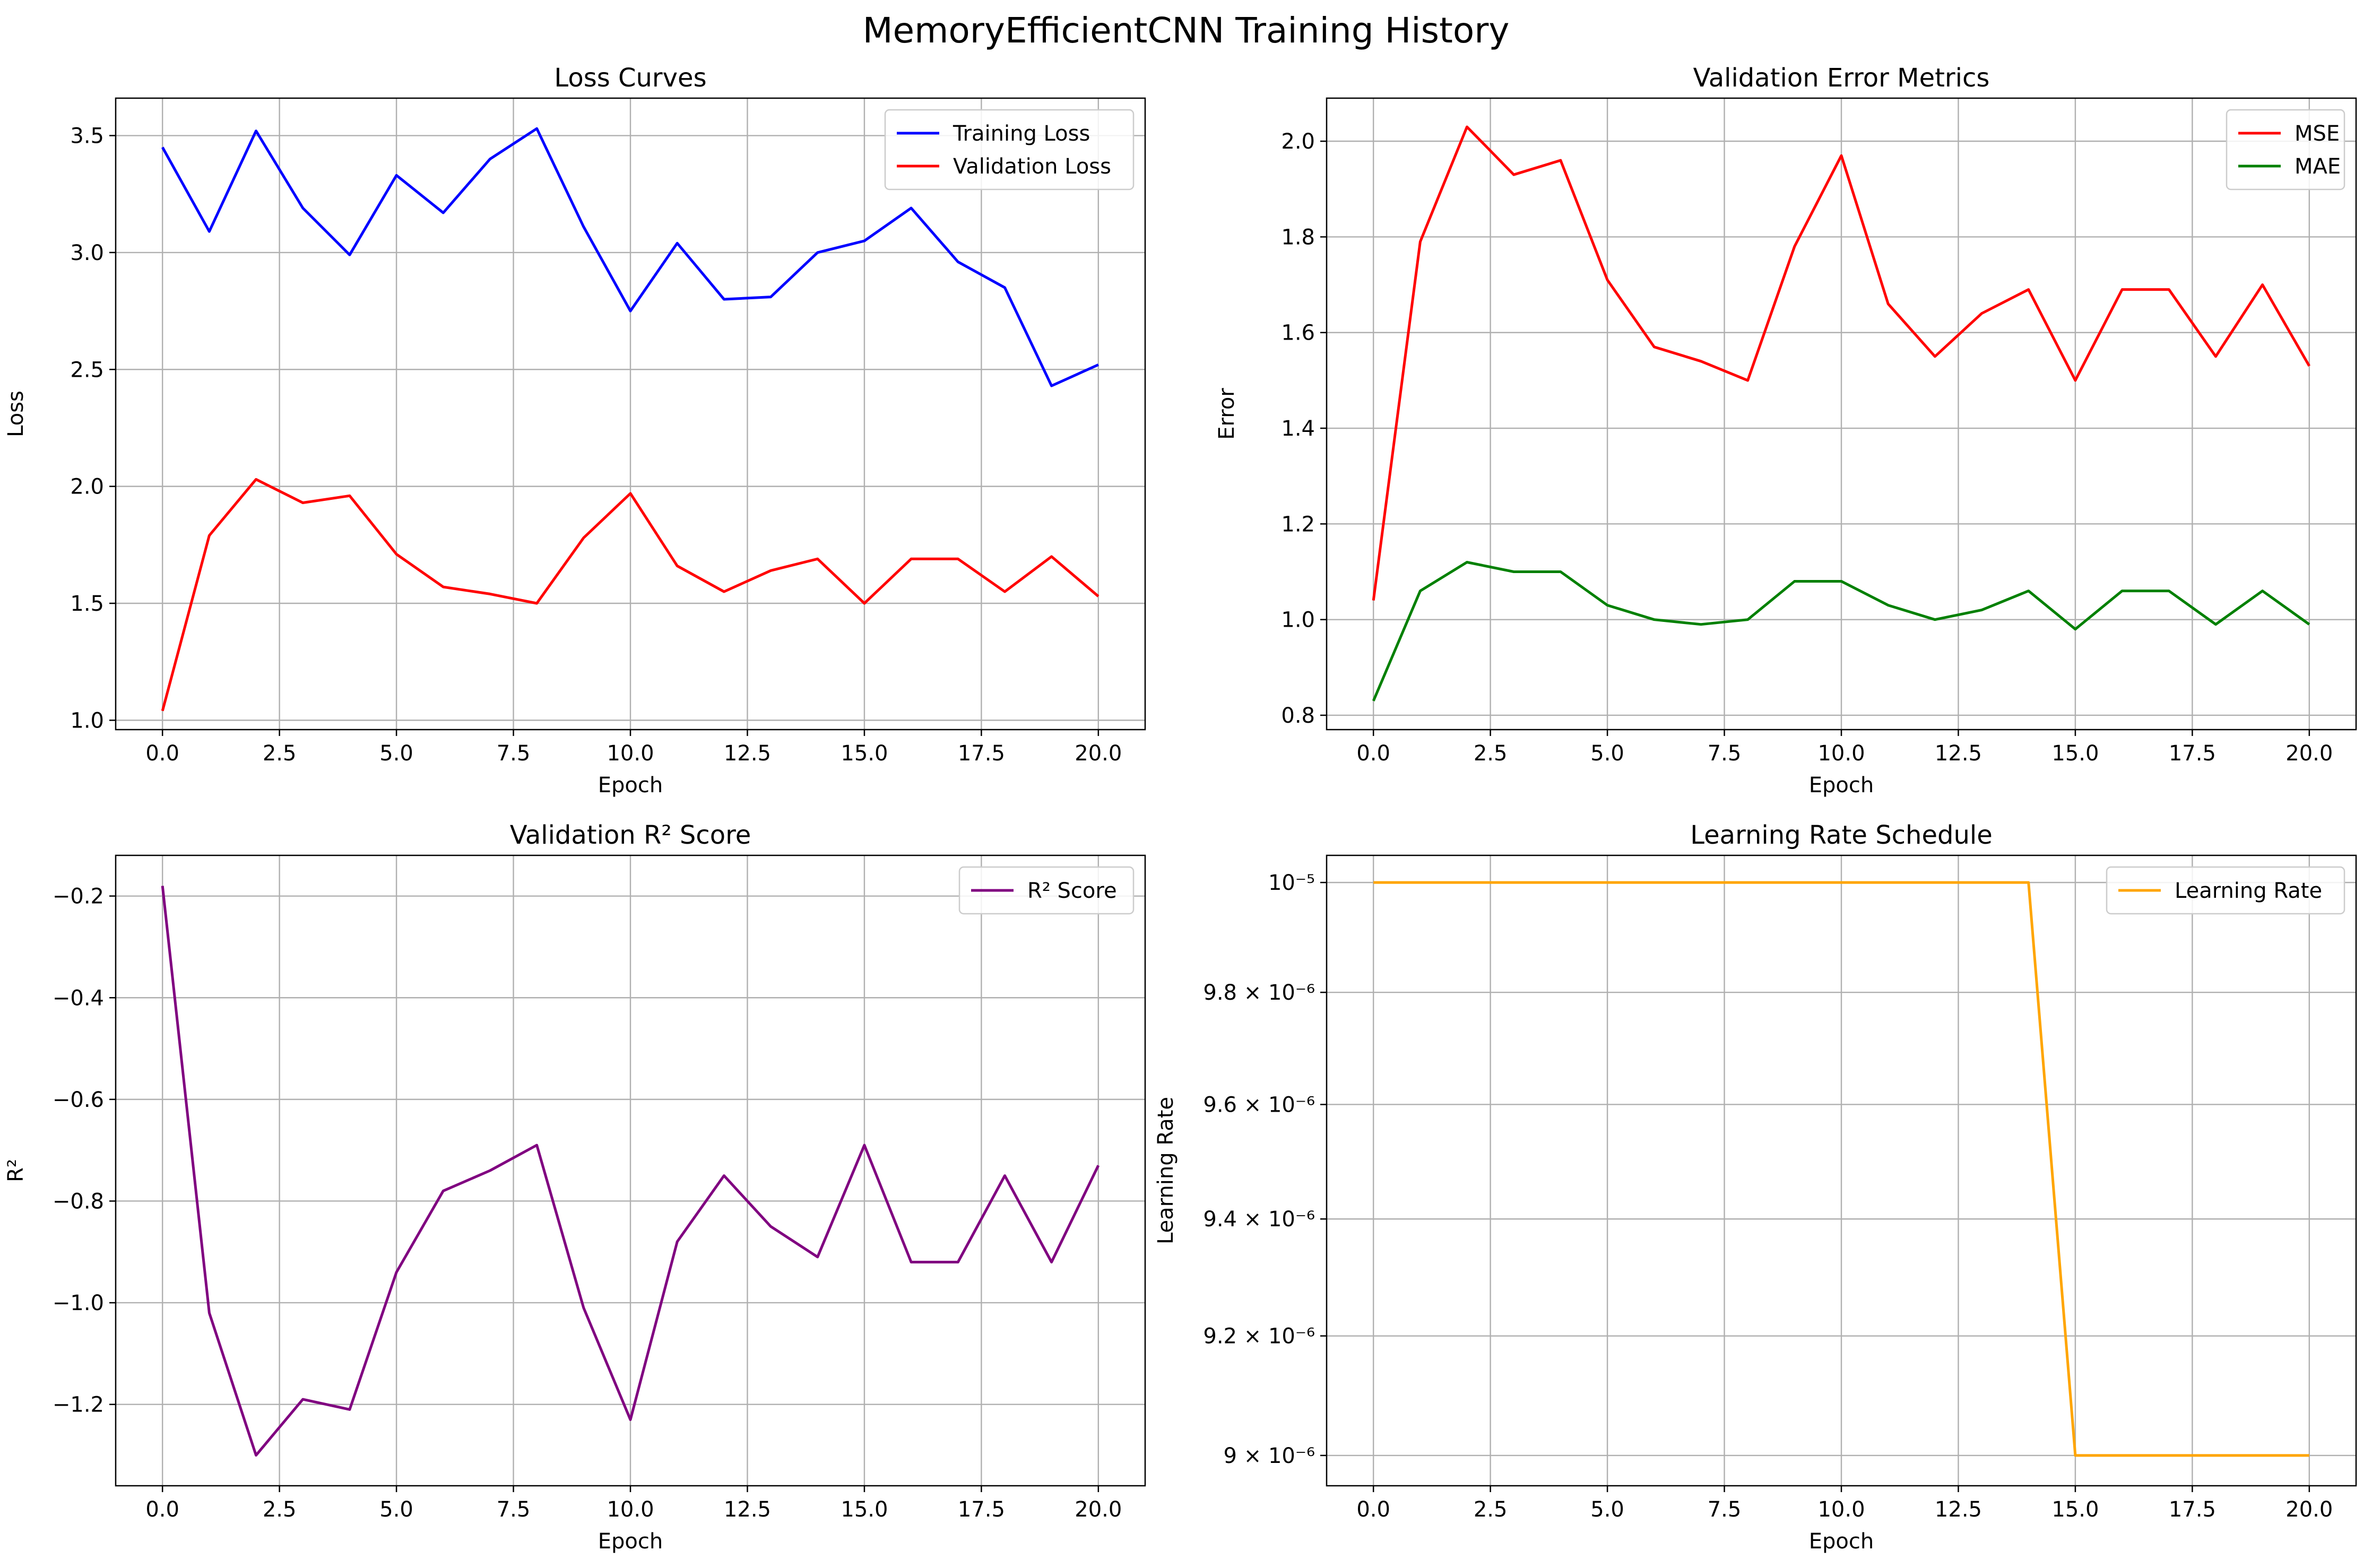  What do you see at coordinates (78, 998) in the screenshot?
I see `y-tick-label: −0.4` at bounding box center [78, 998].